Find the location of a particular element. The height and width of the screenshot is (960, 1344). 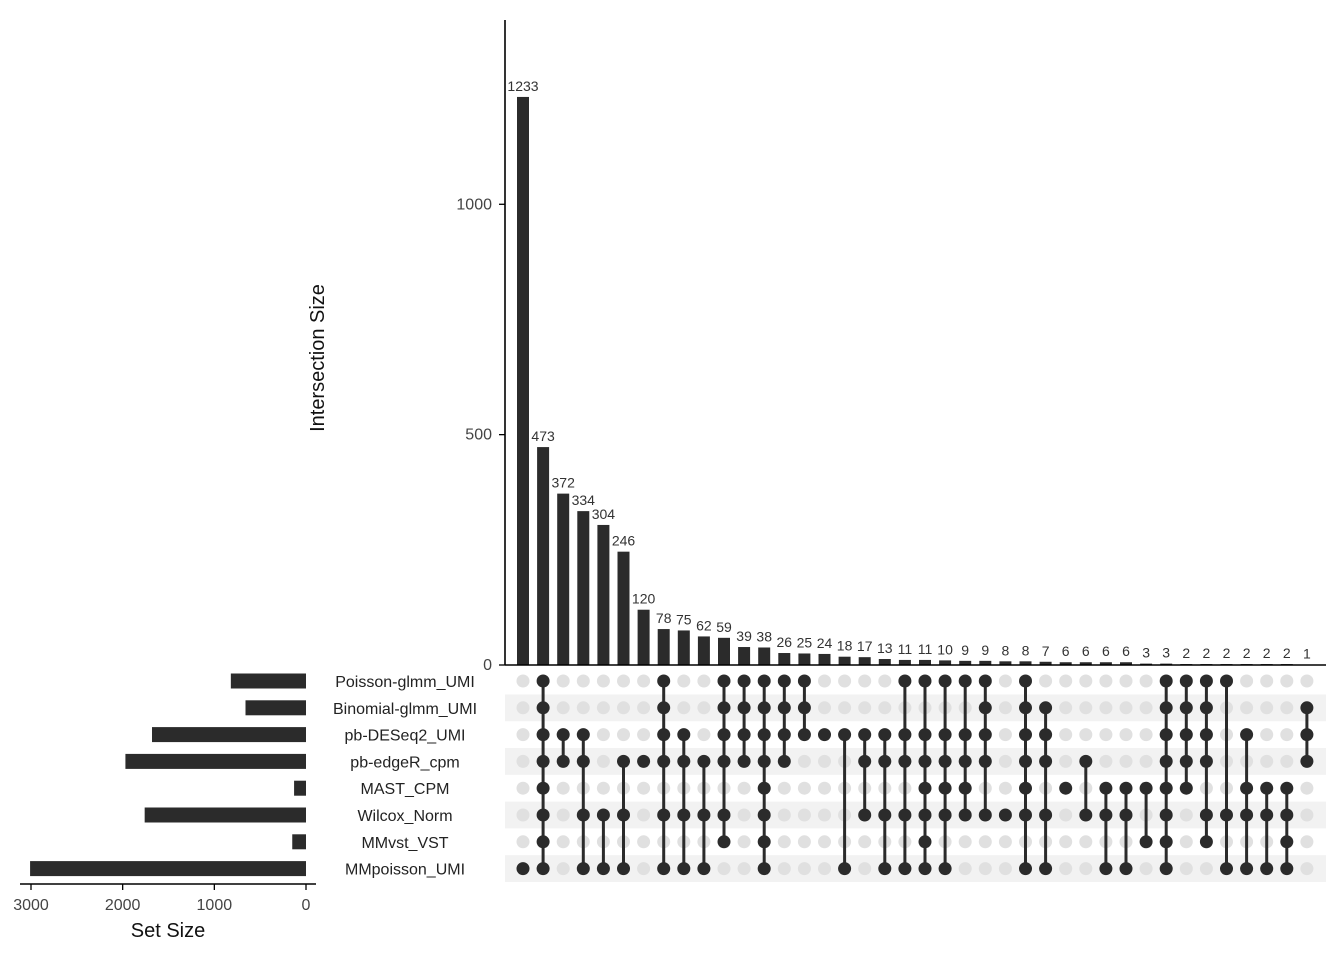

intersection-bar-label: 26 is located at coordinates (785, 642).